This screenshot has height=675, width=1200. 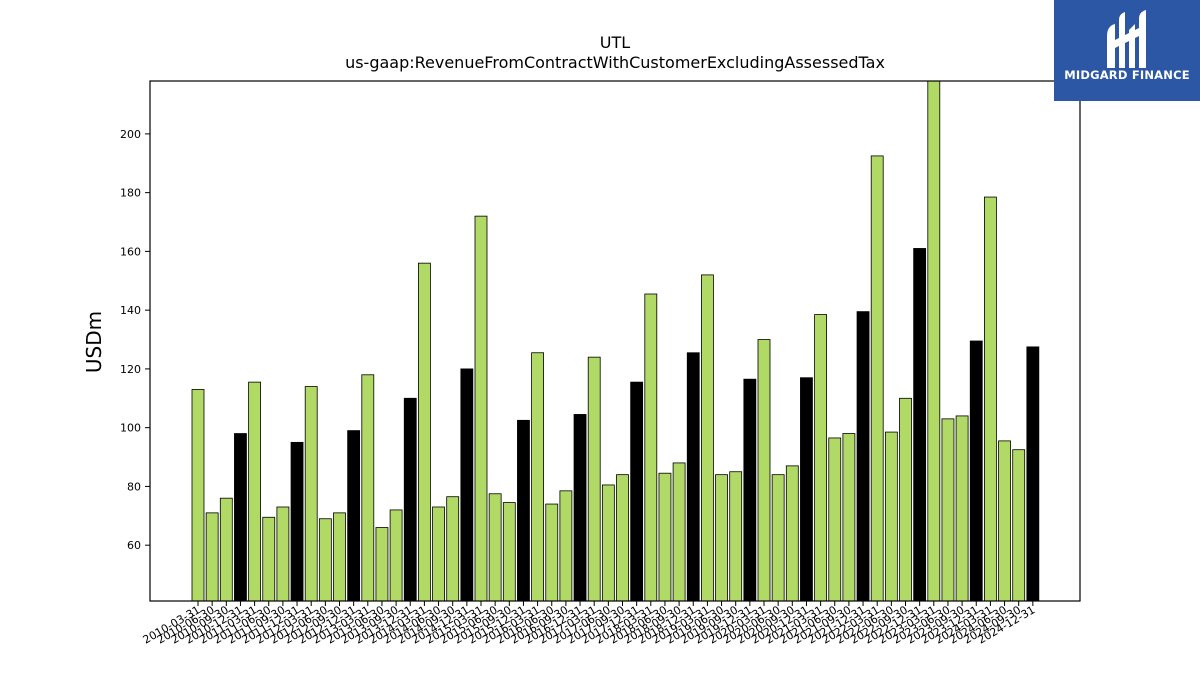 I want to click on midgard-finance-logo: MIDGARD FINANCE, so click(x=1127, y=50).